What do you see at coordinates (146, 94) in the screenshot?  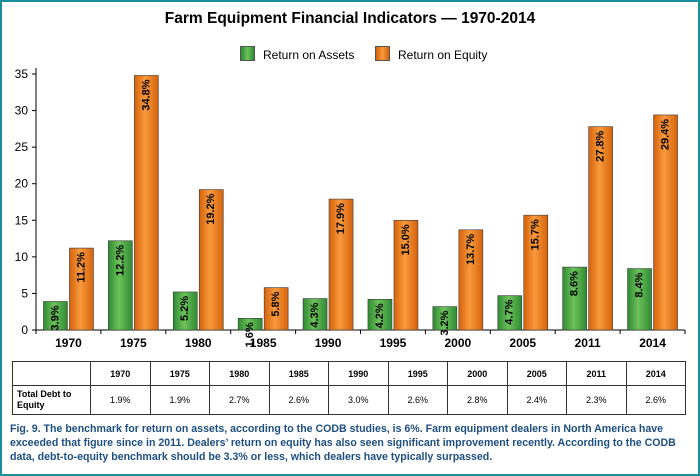 I see `data-label: 34.8%` at bounding box center [146, 94].